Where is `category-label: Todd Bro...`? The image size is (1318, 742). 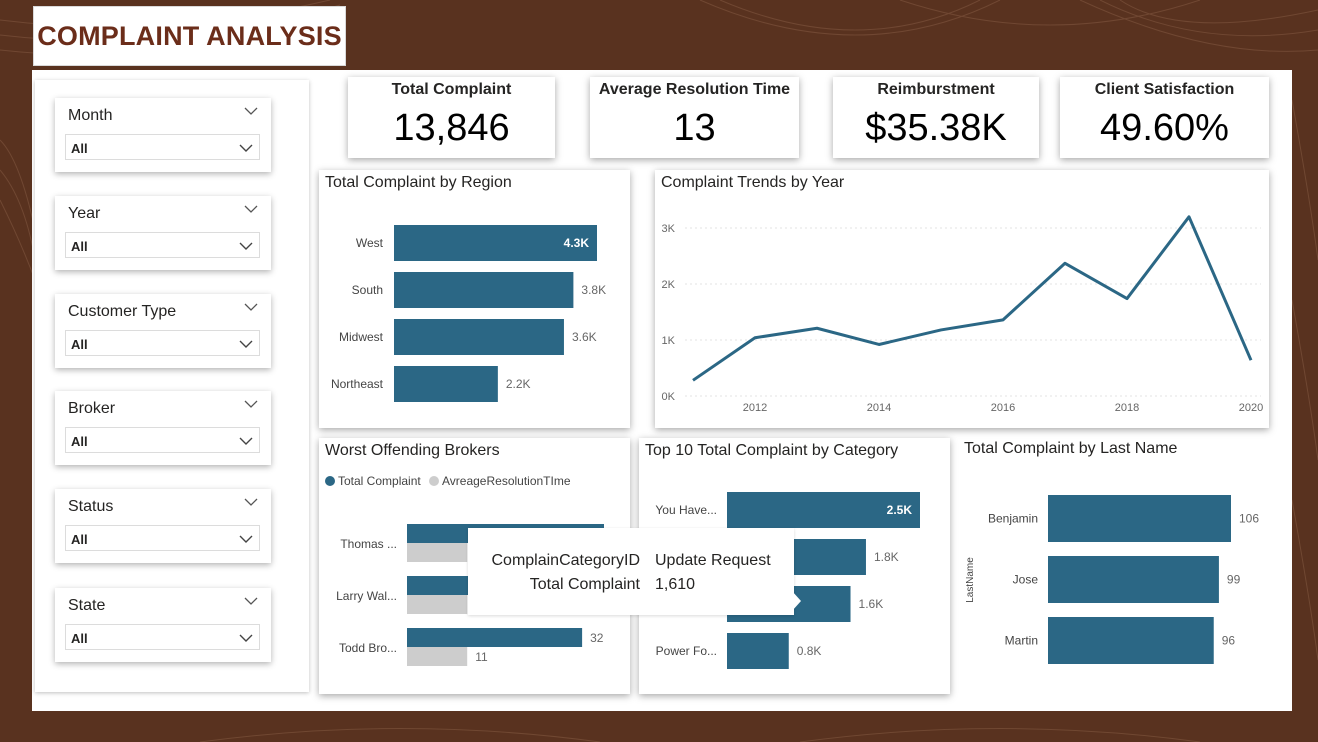
category-label: Todd Bro... is located at coordinates (368, 648).